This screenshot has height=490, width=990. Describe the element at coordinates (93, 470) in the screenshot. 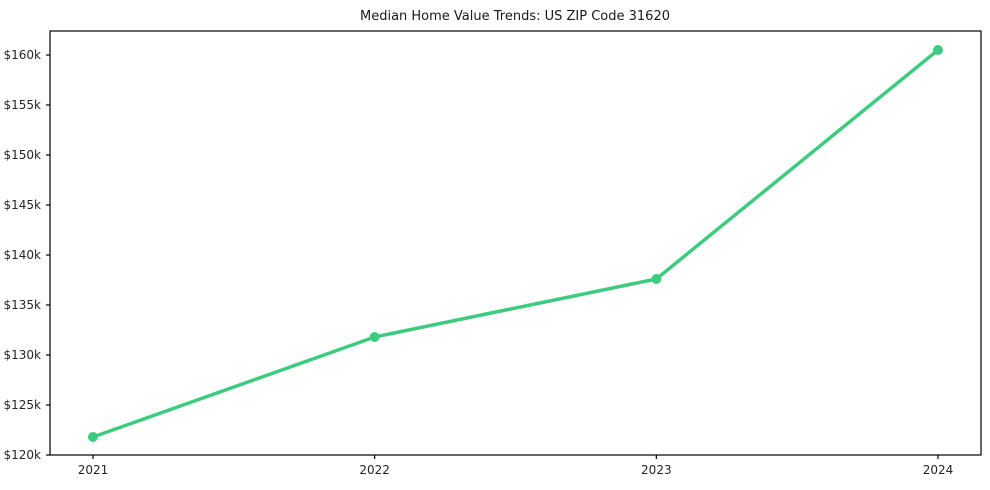

I see `x-axis-tick-label: 2021` at that location.